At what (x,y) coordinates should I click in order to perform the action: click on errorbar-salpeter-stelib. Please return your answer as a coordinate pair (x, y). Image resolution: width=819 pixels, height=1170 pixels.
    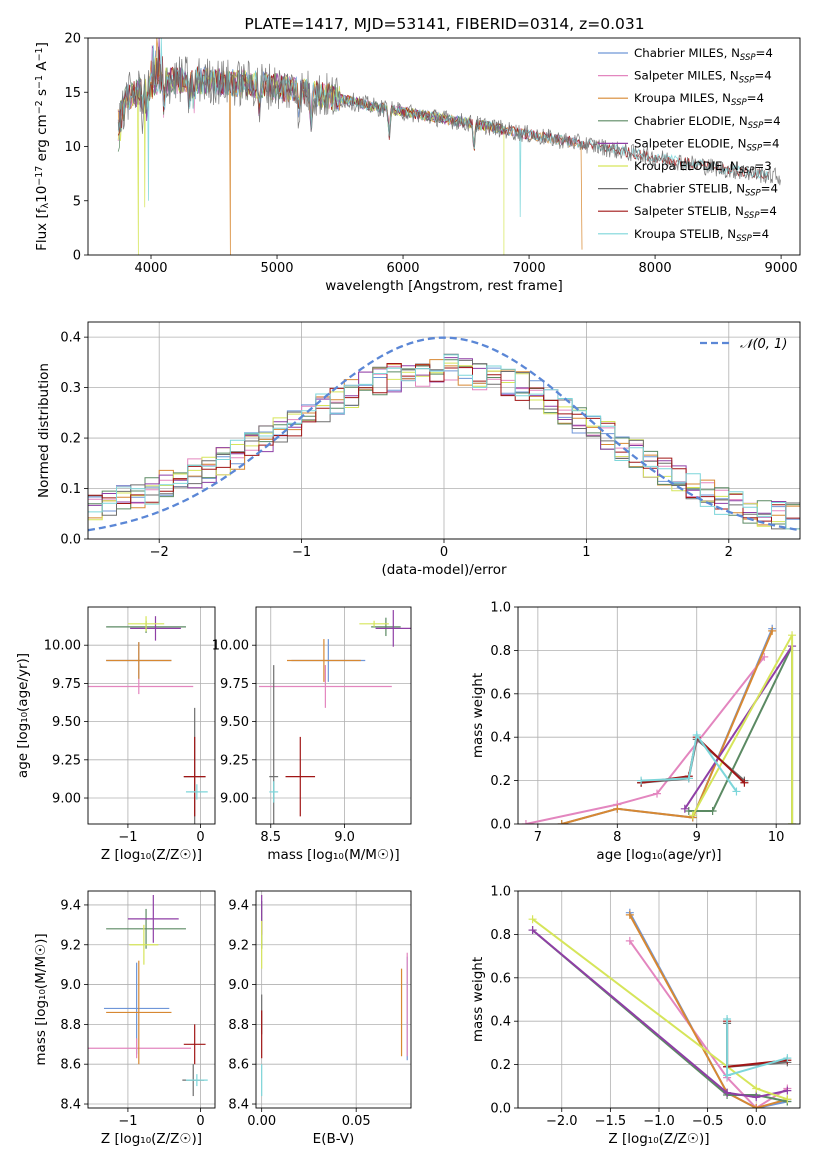
    Looking at the image, I should click on (300, 776).